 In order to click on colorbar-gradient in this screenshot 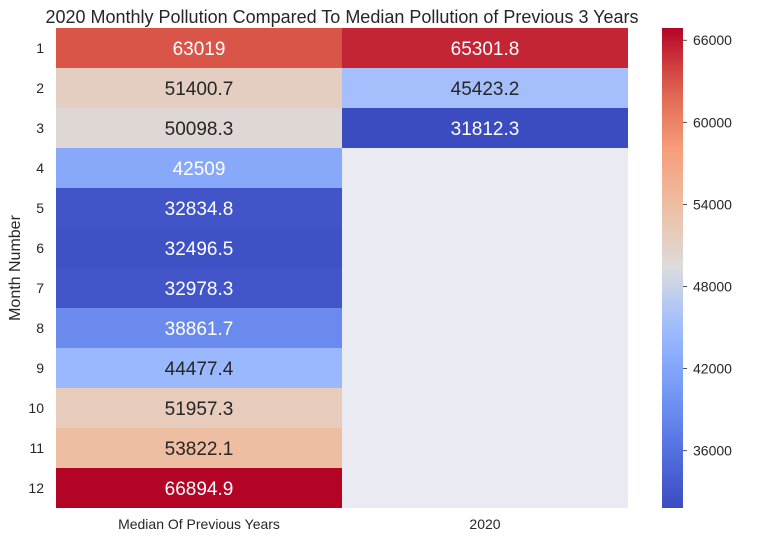, I will do `click(672, 268)`.